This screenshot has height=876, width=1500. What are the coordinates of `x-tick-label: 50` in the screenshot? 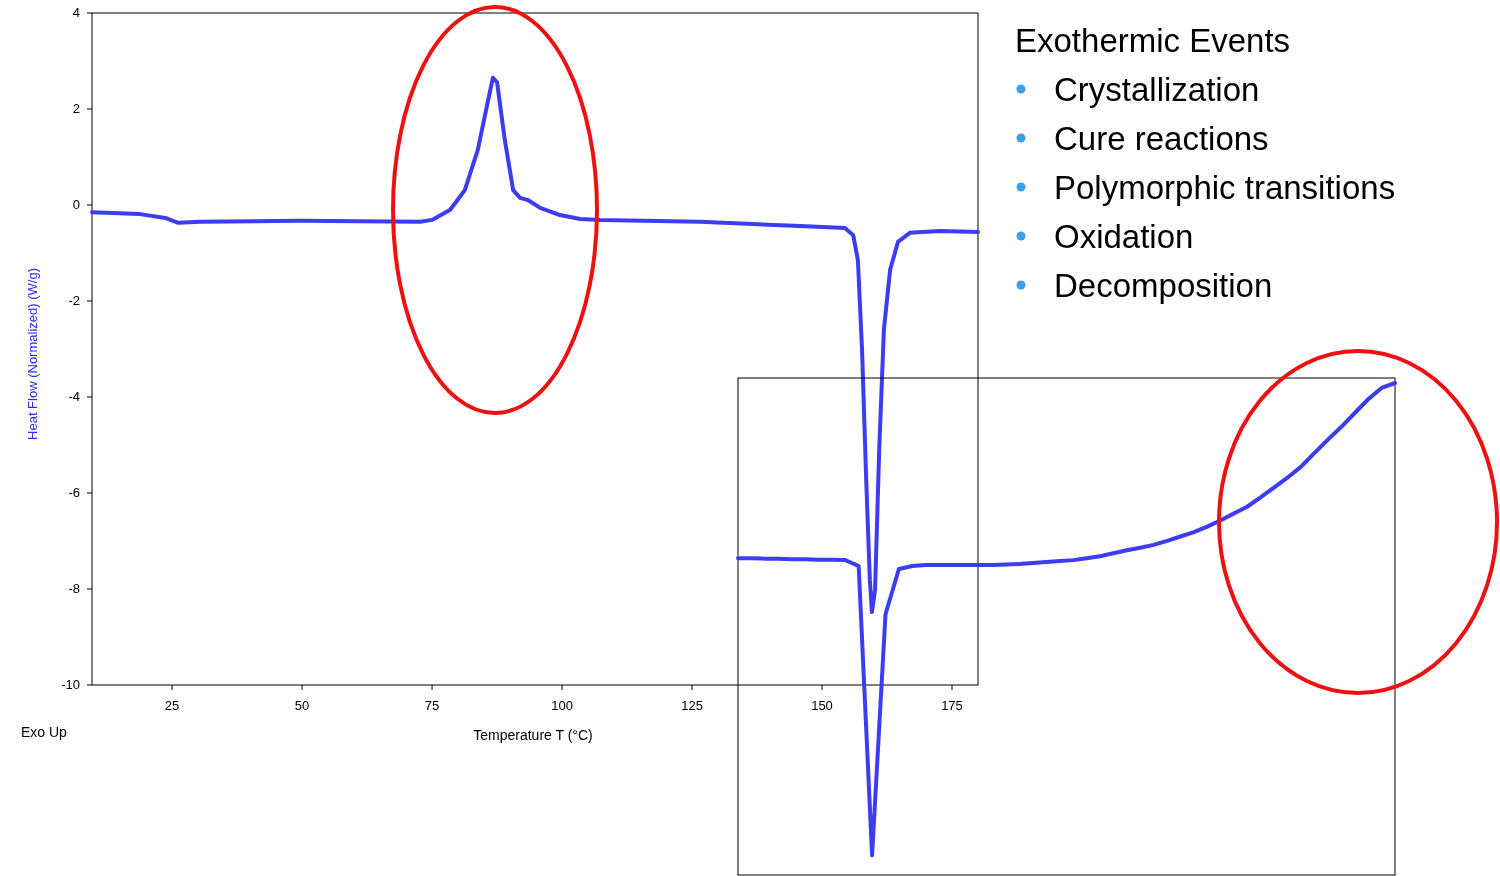 It's located at (302, 705).